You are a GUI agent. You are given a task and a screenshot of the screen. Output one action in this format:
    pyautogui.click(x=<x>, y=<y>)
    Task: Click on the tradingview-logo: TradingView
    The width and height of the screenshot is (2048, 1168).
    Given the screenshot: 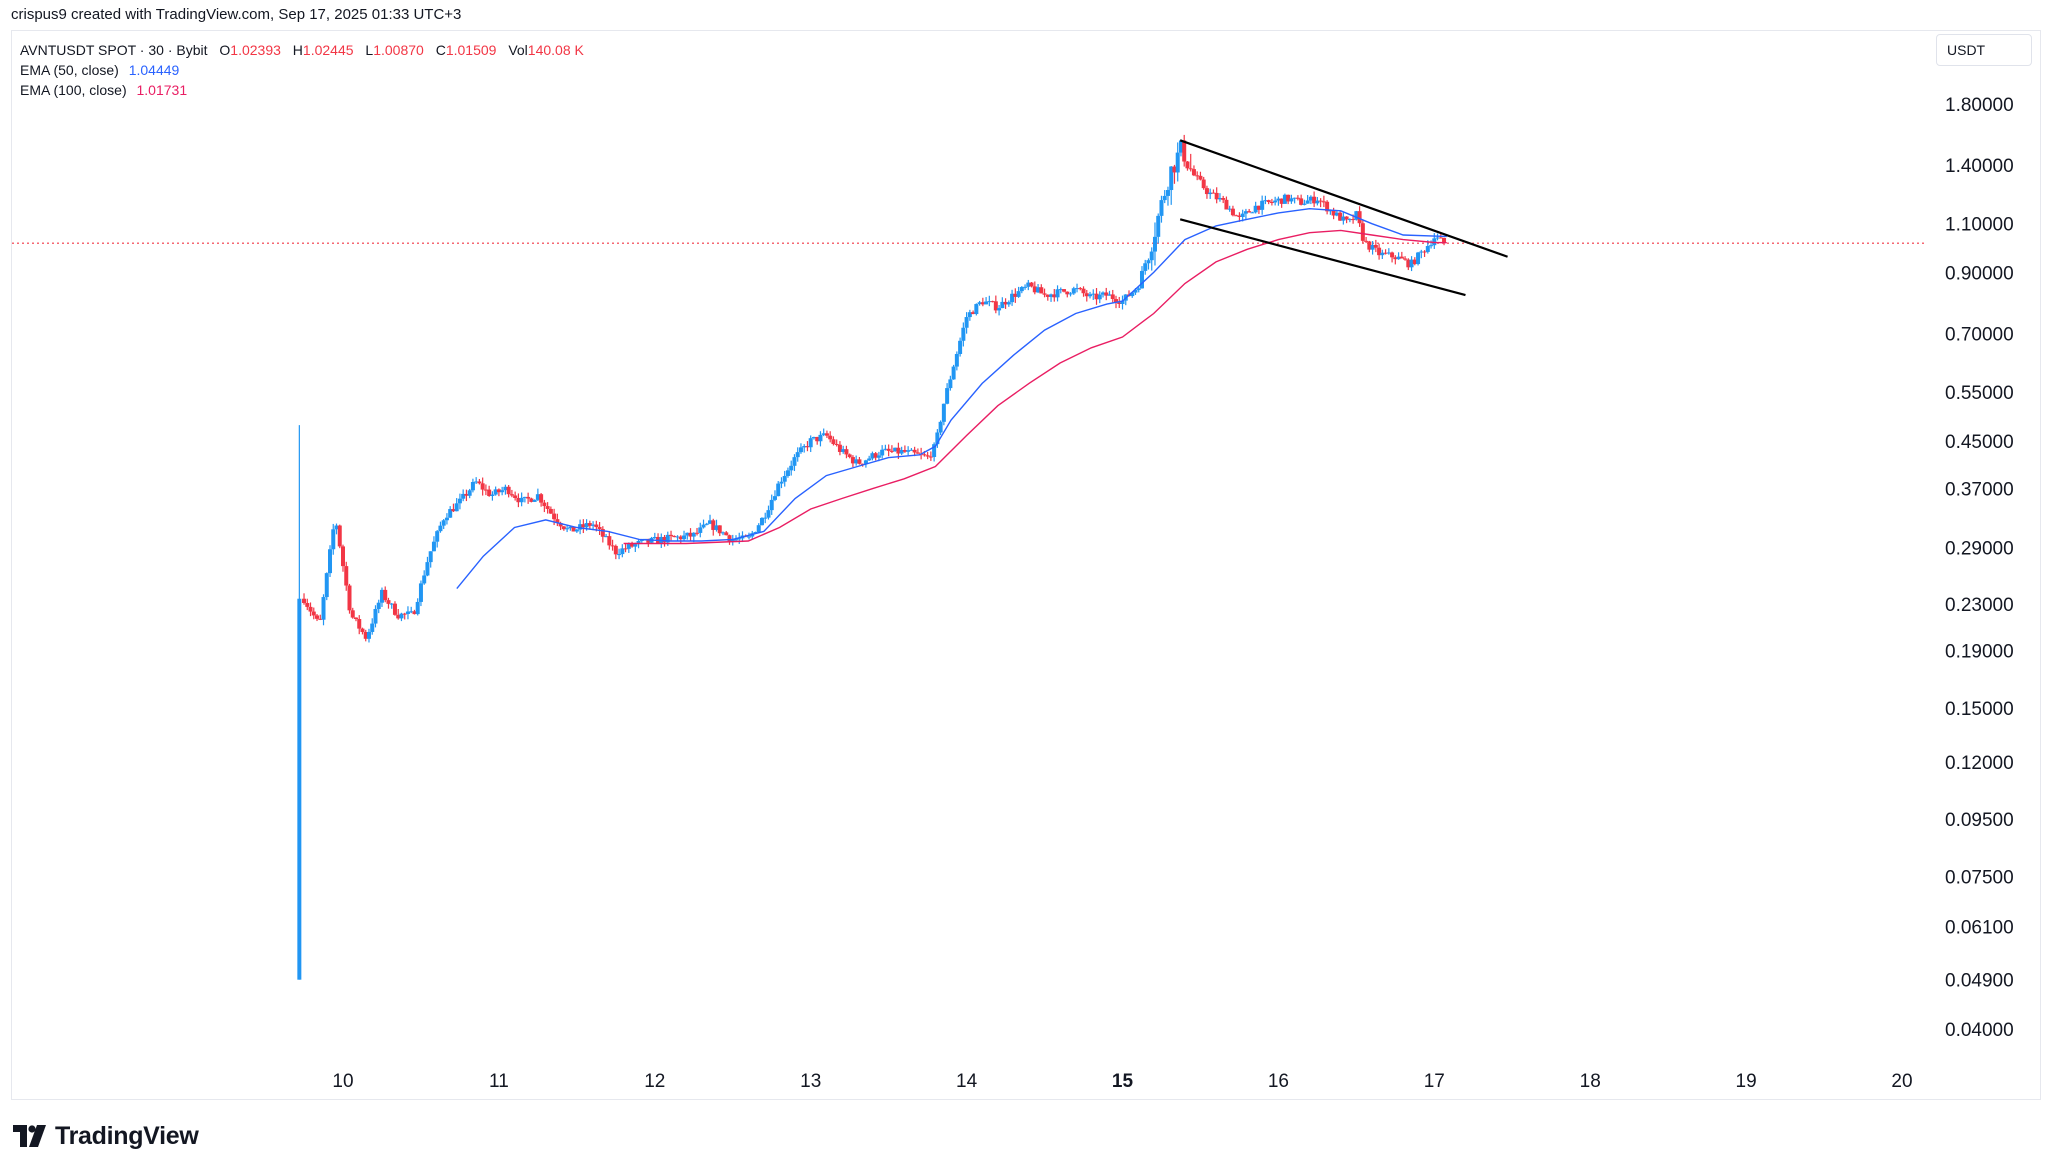 What is the action you would take?
    pyautogui.click(x=106, y=1136)
    